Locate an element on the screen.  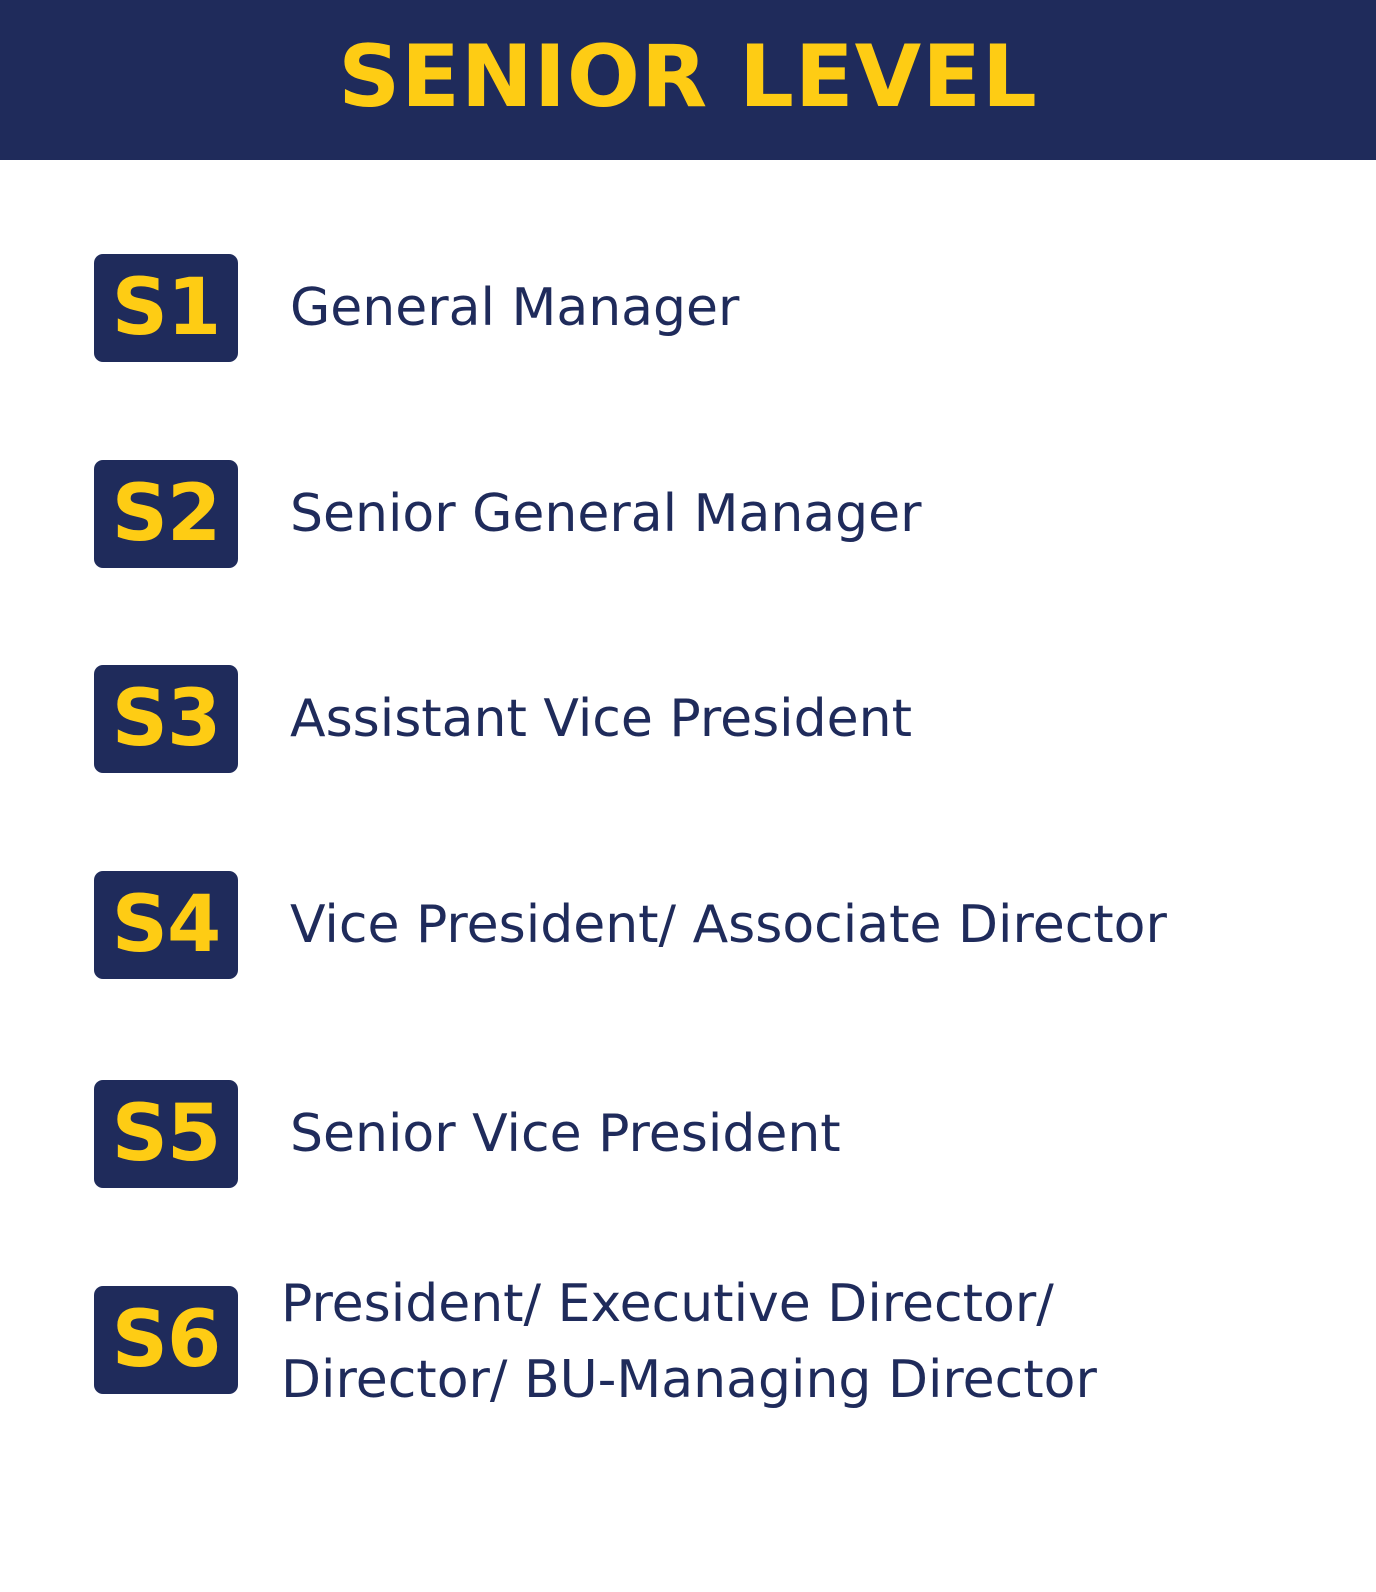
level-badge: S5 is located at coordinates (166, 1134).